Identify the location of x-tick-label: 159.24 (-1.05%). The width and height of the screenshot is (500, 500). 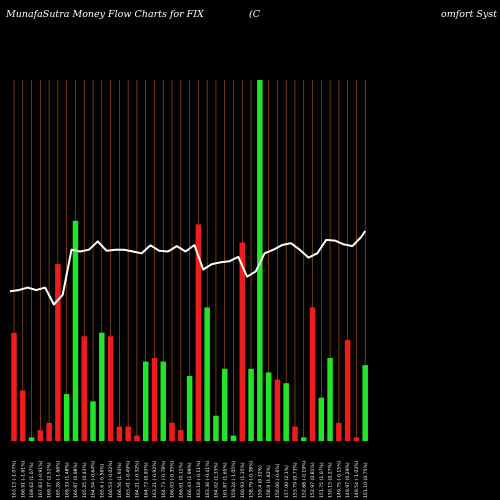
(234, 479).